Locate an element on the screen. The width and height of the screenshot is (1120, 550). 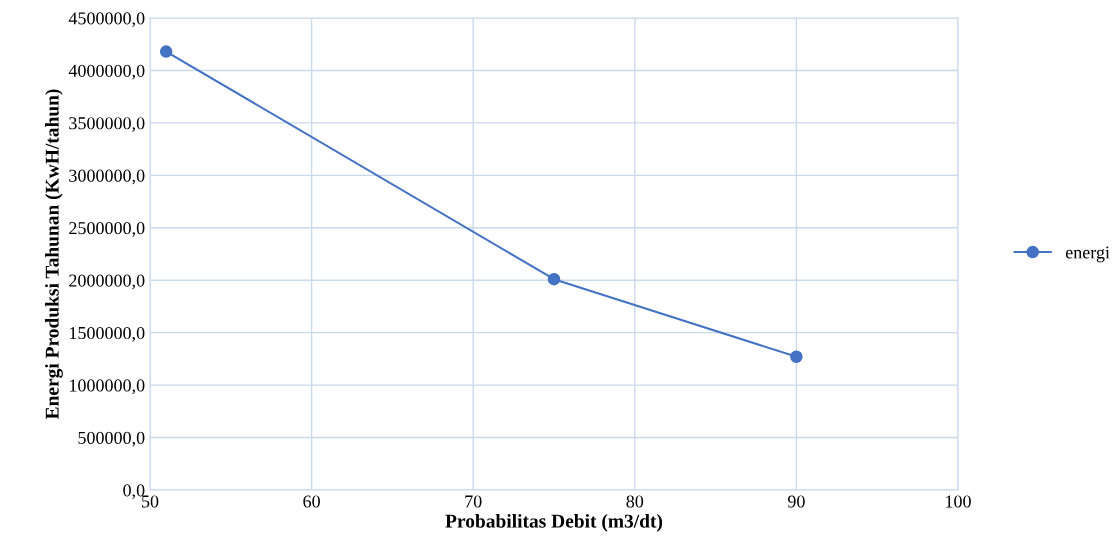
y-tick-label: 4500000,0 is located at coordinates (106, 20).